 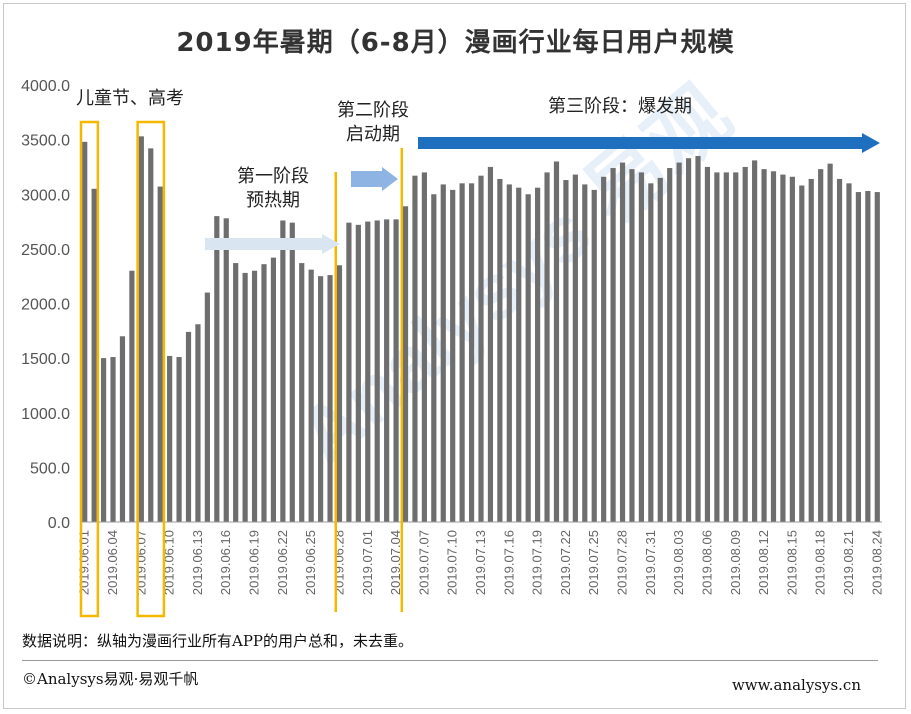 I want to click on x-tick-label: 2019.07.07, so click(x=423, y=562).